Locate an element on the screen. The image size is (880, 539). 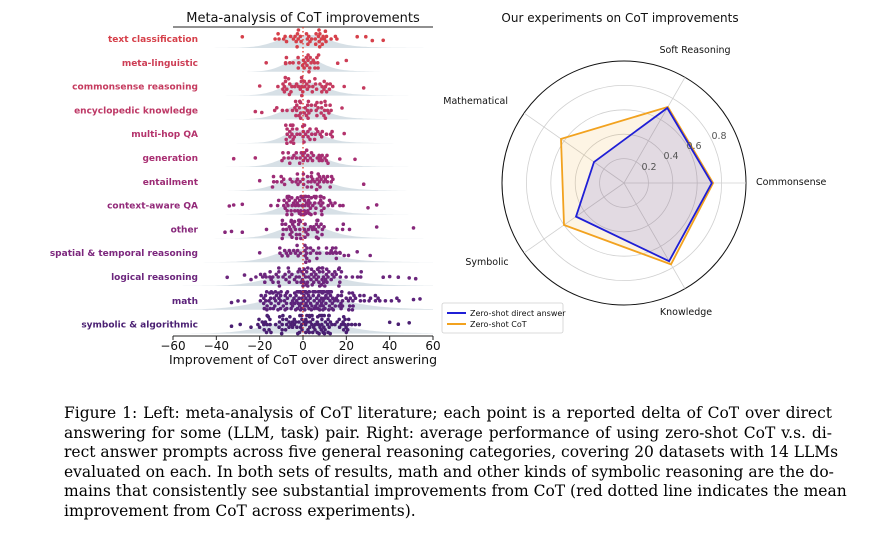
legend-label-cot: Zero-shot CoT is located at coordinates (498, 324).